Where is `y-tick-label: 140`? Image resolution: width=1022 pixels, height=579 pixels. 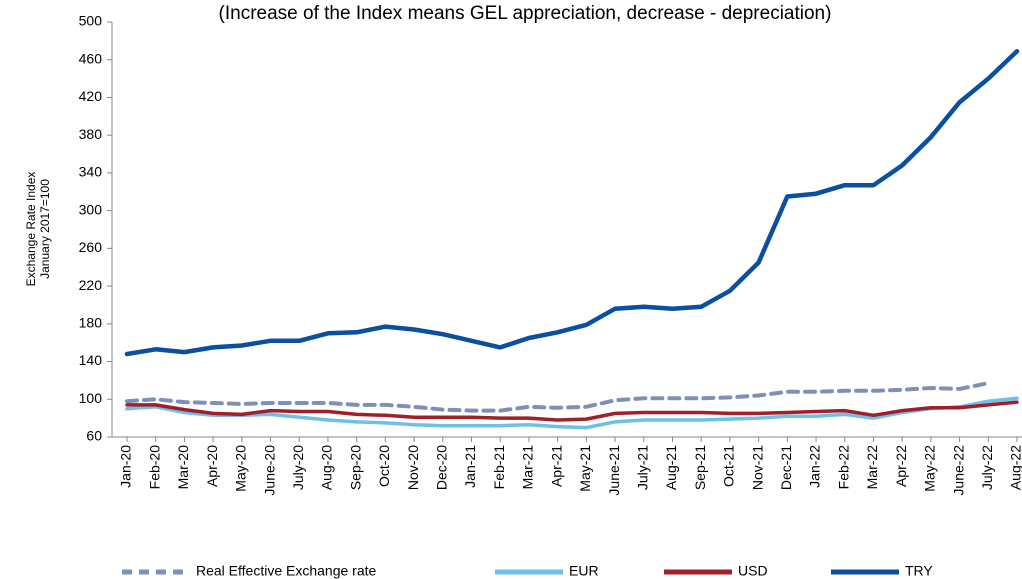 y-tick-label: 140 is located at coordinates (91, 360).